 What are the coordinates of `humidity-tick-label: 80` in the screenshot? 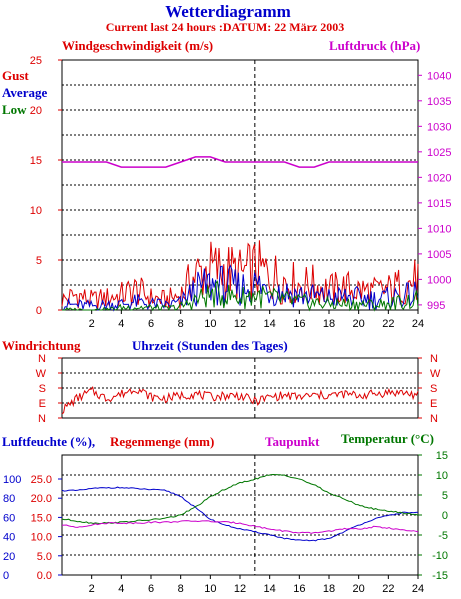 It's located at (9, 499).